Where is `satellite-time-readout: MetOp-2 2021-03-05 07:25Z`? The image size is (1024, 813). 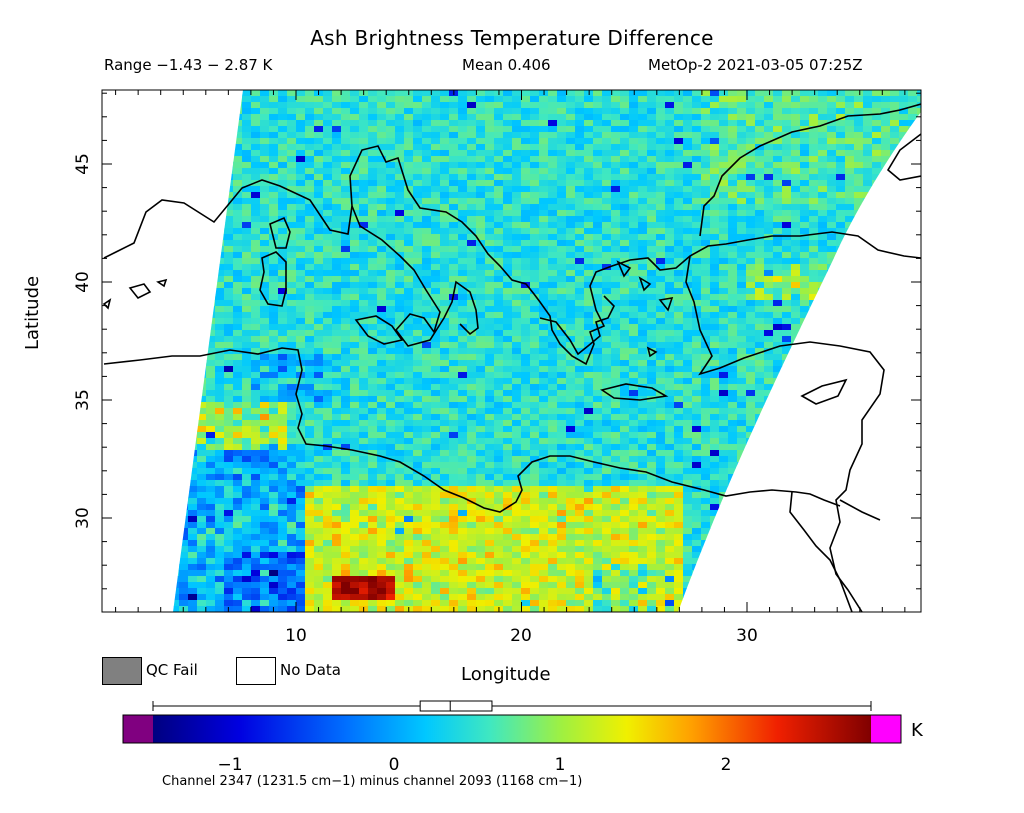
satellite-time-readout: MetOp-2 2021-03-05 07:25Z is located at coordinates (755, 65).